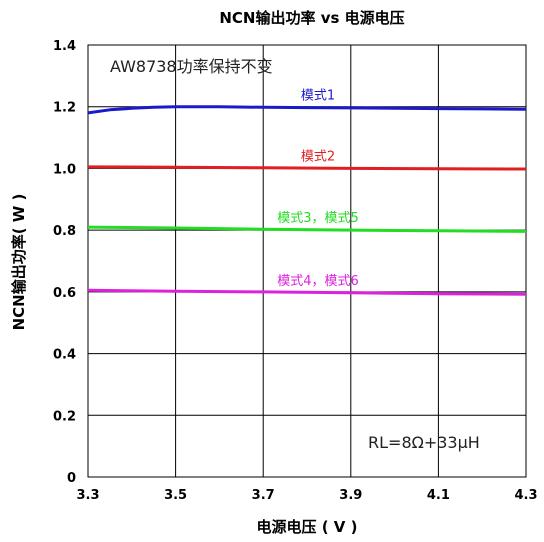 The image size is (544, 542). Describe the element at coordinates (318, 218) in the screenshot. I see `series-label-3: 模式3，模式5` at that location.